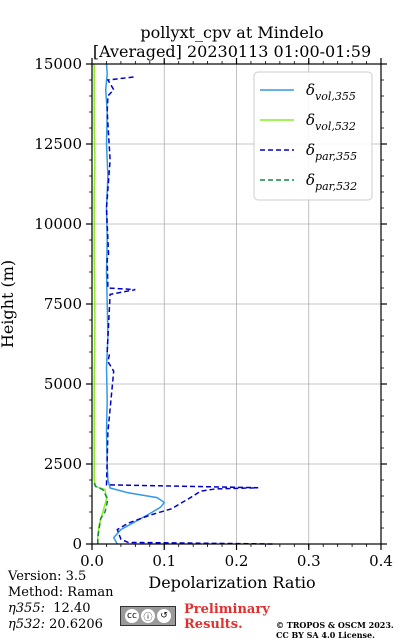 The height and width of the screenshot is (640, 400). Describe the element at coordinates (231, 582) in the screenshot. I see `x-axis-label: Depolarization Ratio` at that location.